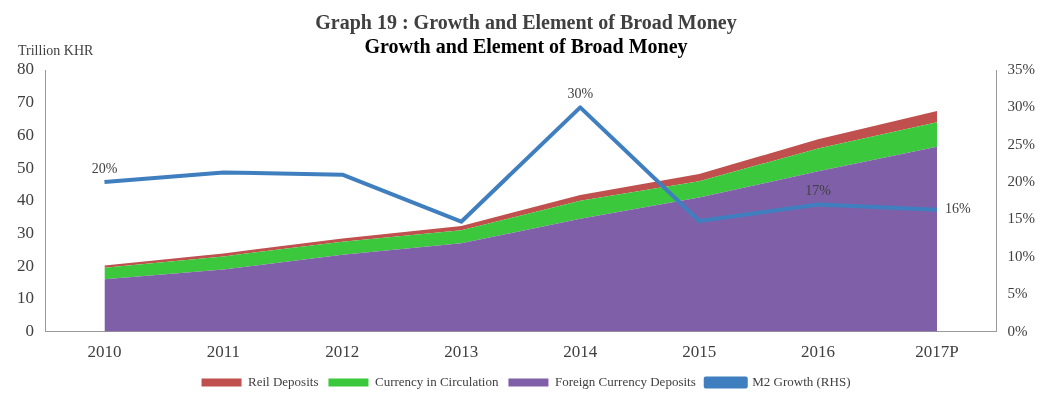 The height and width of the screenshot is (407, 1056). Describe the element at coordinates (104, 352) in the screenshot. I see `x-tick-label: 2010` at that location.